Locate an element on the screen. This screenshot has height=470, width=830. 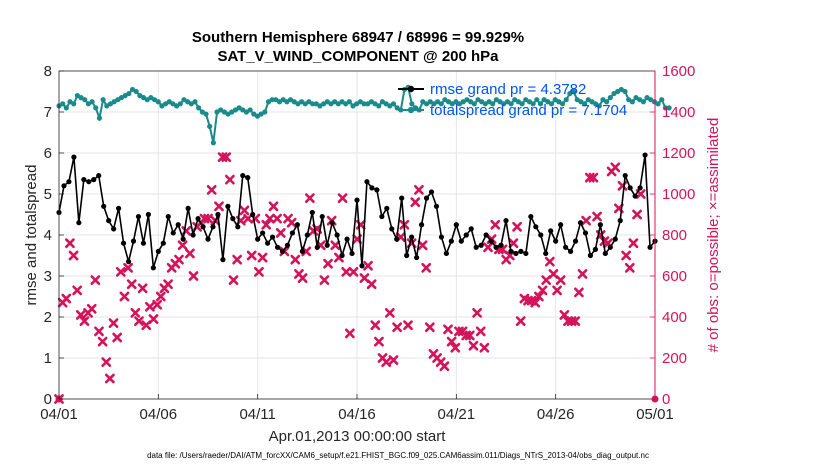
y-tick-label: 4 is located at coordinates (48, 235).